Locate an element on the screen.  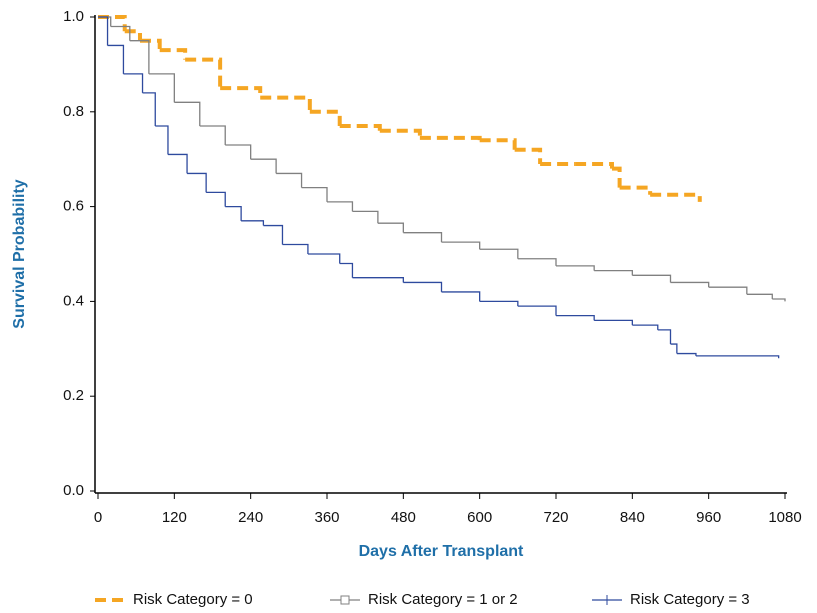
y-axis-title: Survival Probability is located at coordinates (19, 253).